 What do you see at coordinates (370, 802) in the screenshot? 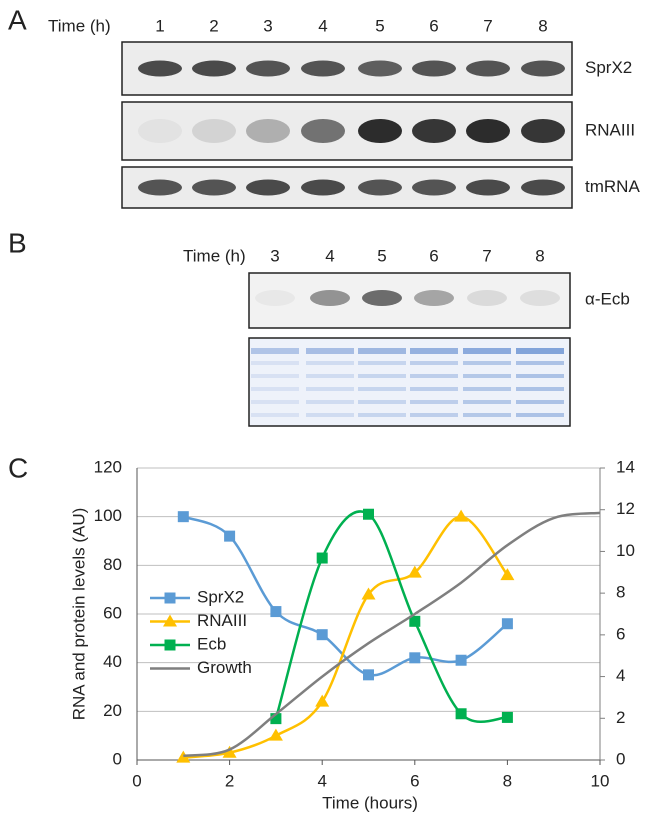
I see `x-axis-label: Time (hours)` at bounding box center [370, 802].